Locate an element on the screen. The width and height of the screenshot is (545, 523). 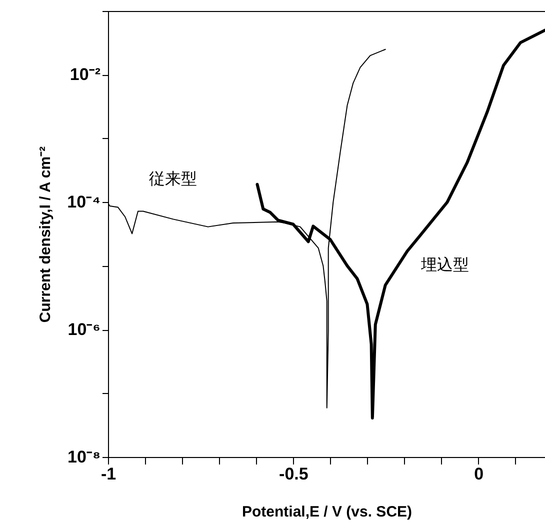
y-tick-label: 10⁻⁶ is located at coordinates (84, 330).